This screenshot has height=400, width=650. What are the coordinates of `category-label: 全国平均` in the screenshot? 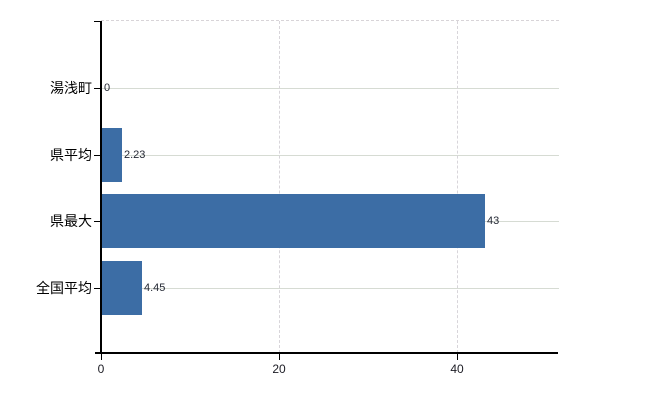 It's located at (64, 288).